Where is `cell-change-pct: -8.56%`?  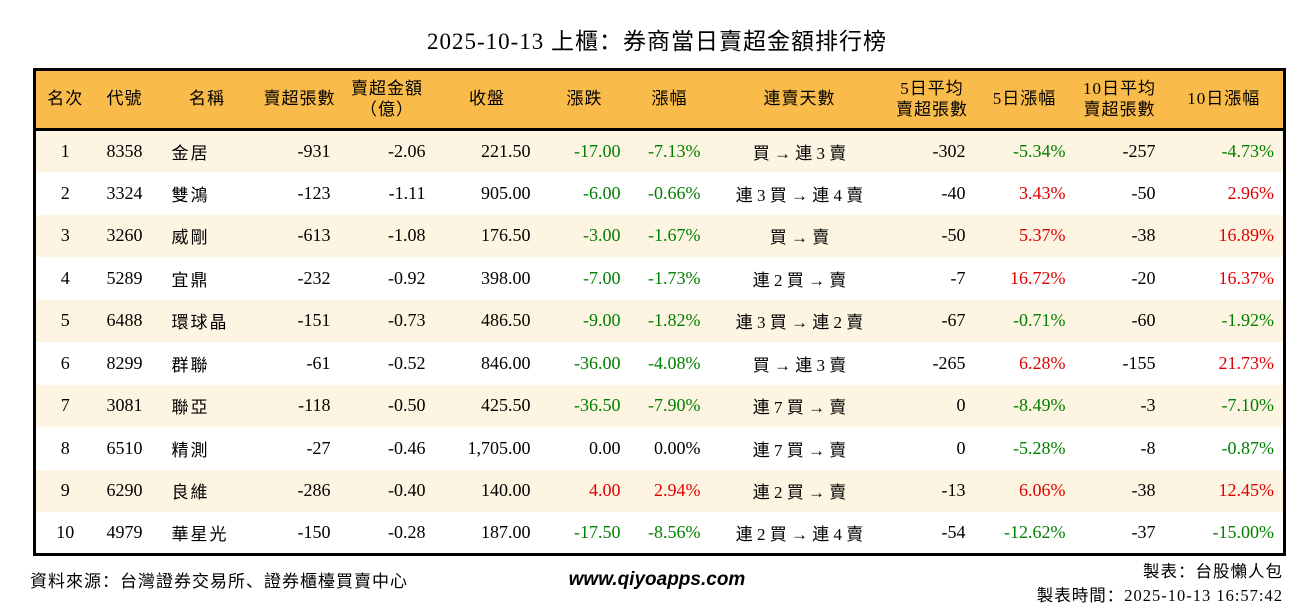
cell-change-pct: -8.56% is located at coordinates (674, 532).